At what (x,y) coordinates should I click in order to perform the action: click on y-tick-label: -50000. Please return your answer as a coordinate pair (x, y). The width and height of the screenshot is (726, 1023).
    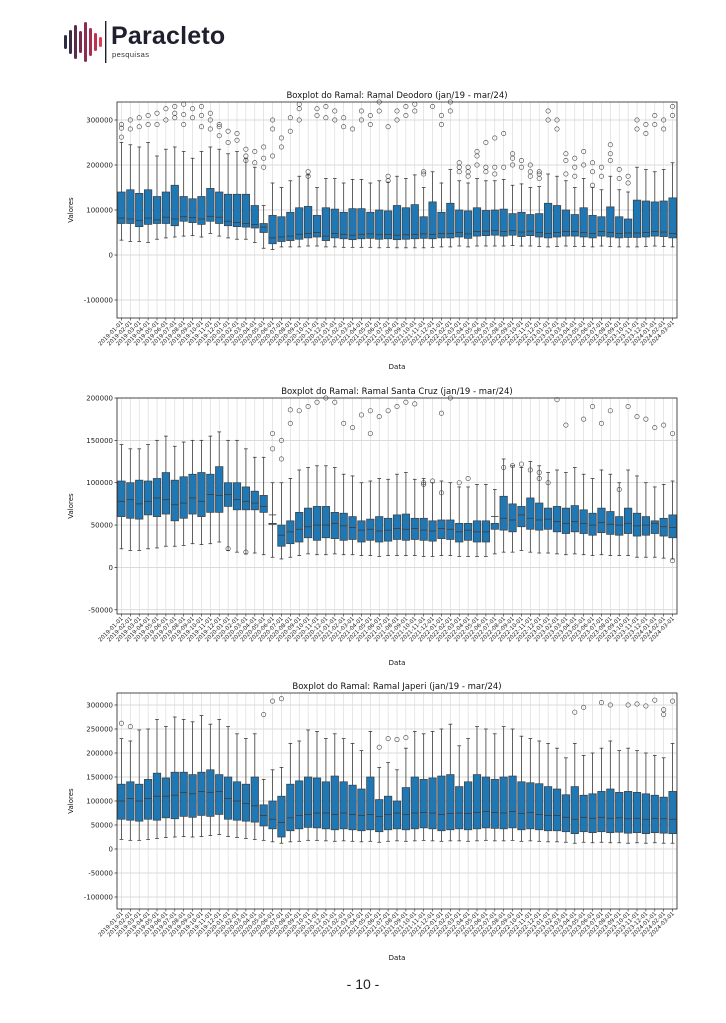
    Looking at the image, I should click on (100, 610).